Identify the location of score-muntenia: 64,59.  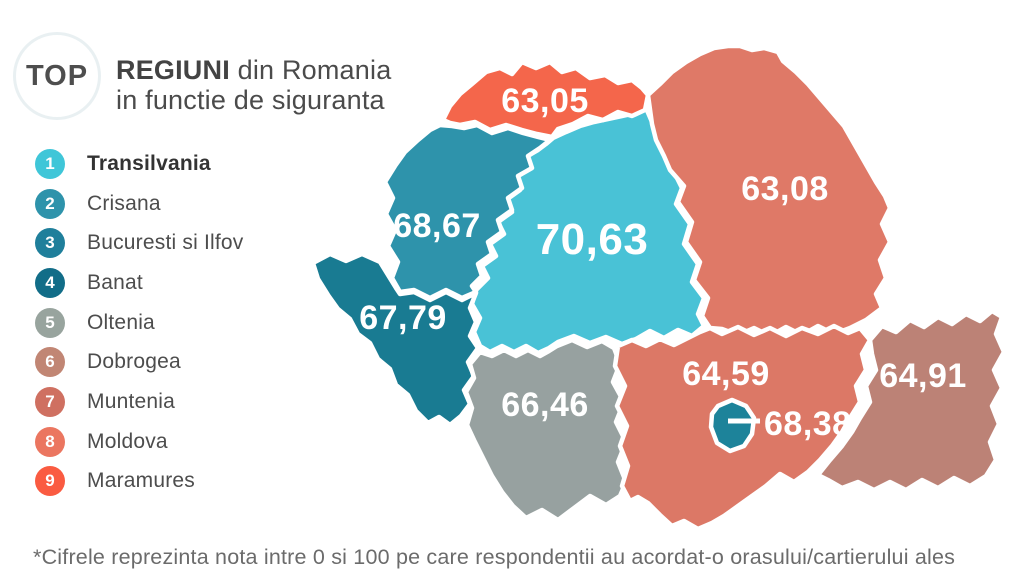
(726, 374).